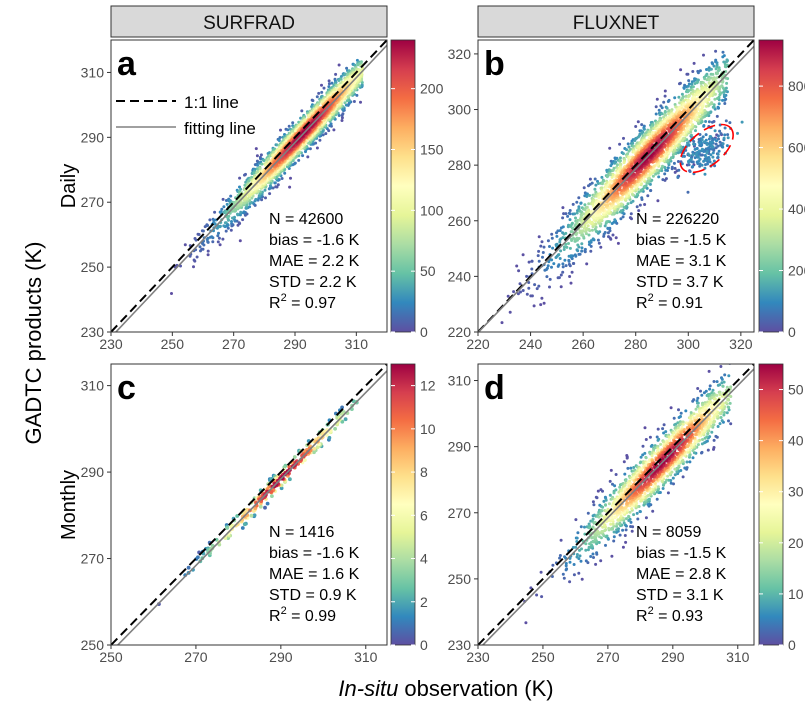 Image resolution: width=805 pixels, height=703 pixels. I want to click on x-tick-label: 290, so click(295, 344).